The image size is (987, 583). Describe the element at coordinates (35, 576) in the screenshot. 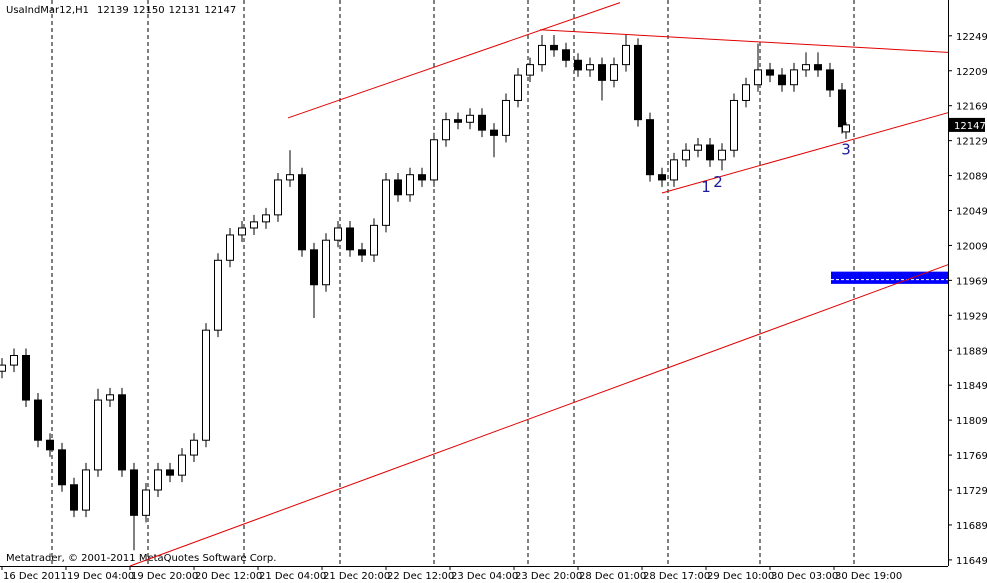

I see `x-tick-label: 16 Dec 2011` at that location.